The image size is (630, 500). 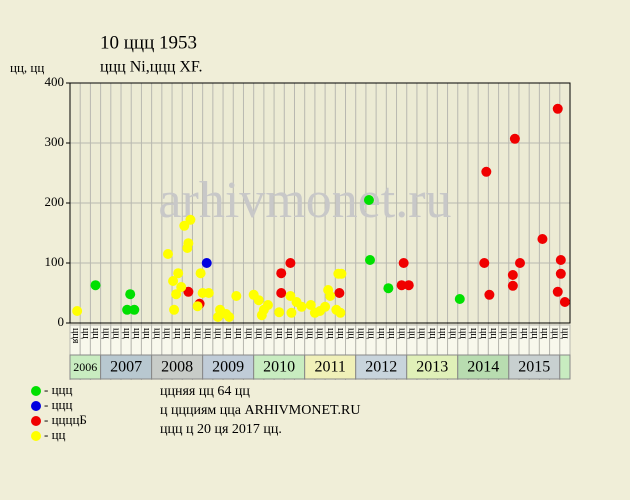 I want to click on legend-label: - цц, so click(x=55, y=434).